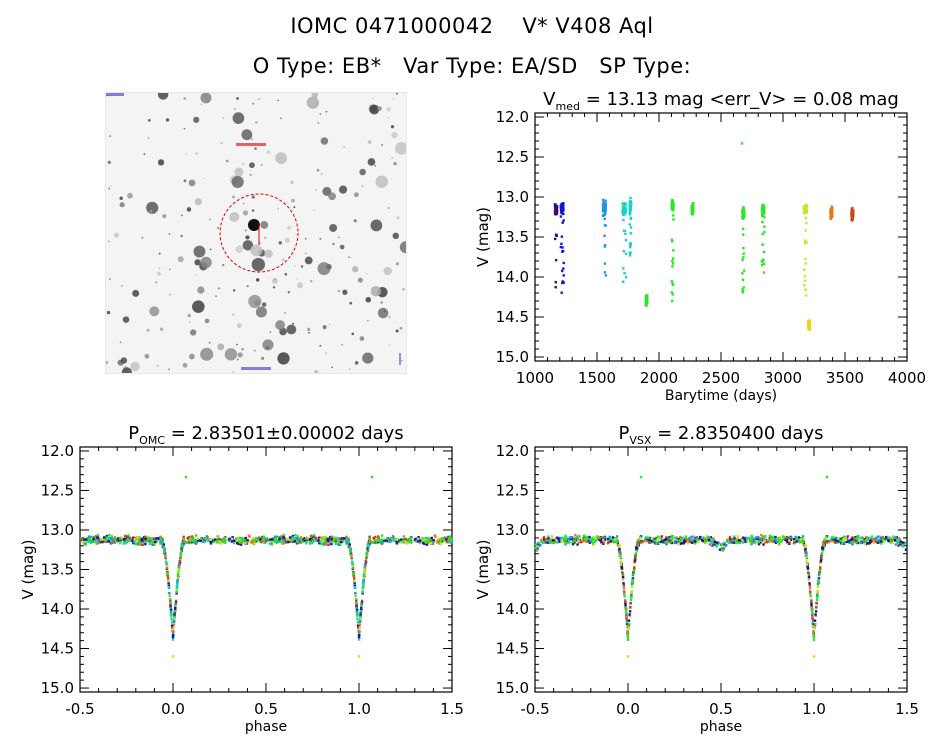  What do you see at coordinates (251, 144) in the screenshot?
I see `sky-label-mark` at bounding box center [251, 144].